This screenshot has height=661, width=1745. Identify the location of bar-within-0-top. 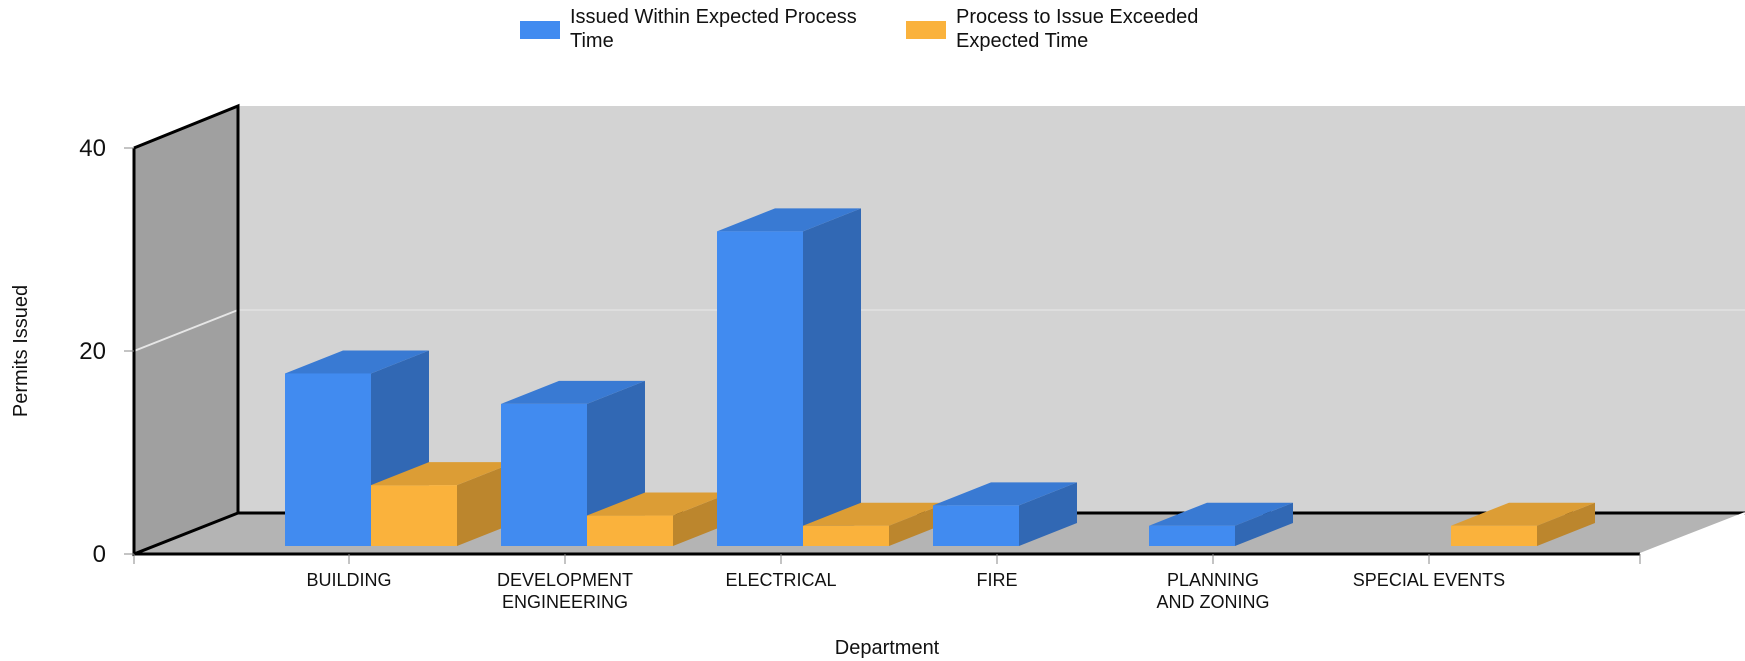
(357, 362).